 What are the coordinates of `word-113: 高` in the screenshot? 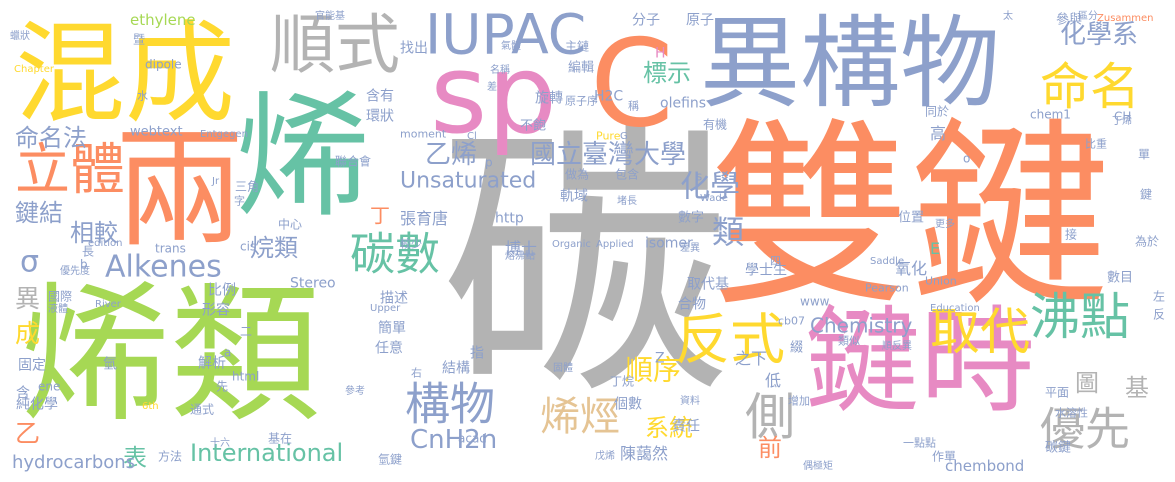 It's located at (938, 133).